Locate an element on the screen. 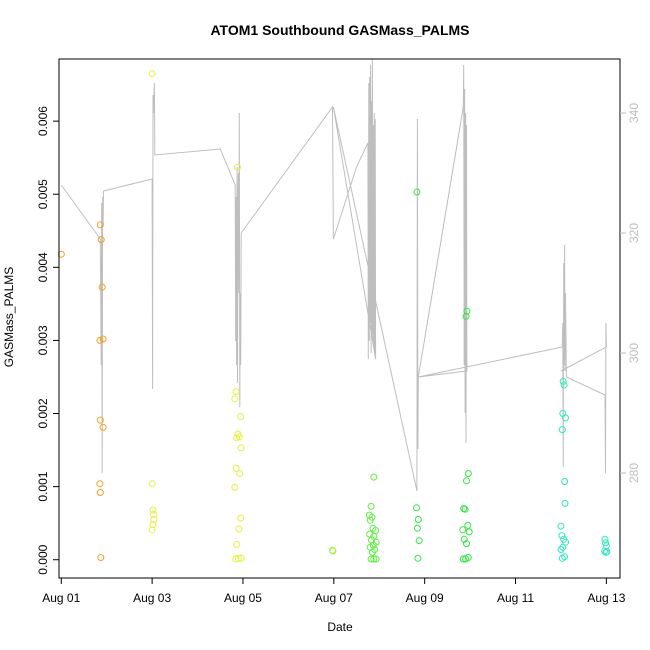 The image size is (650, 650). x-tick-label: Aug 03 is located at coordinates (152, 598).